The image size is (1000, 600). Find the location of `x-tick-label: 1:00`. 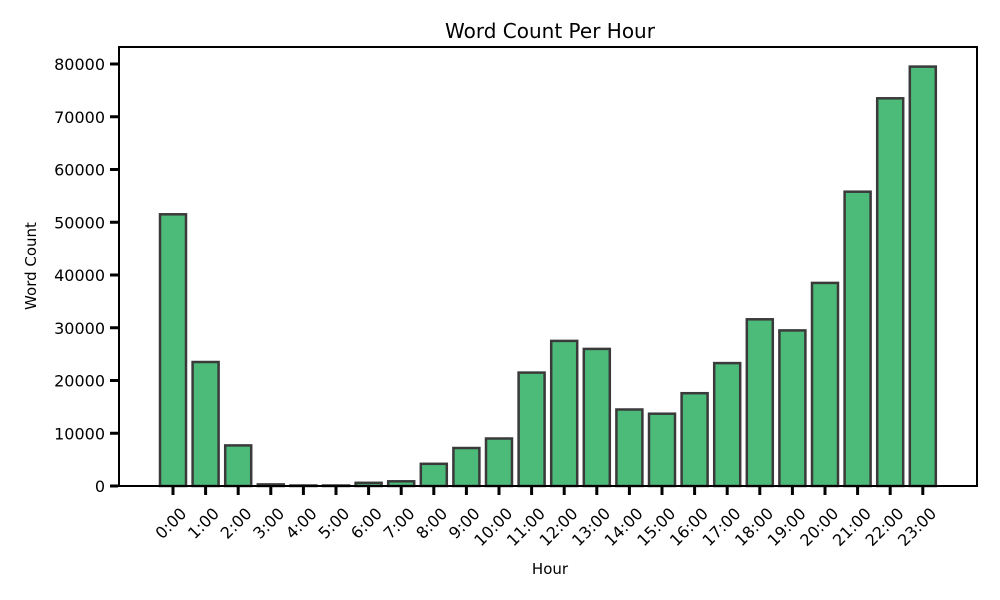

x-tick-label: 1:00 is located at coordinates (203, 523).